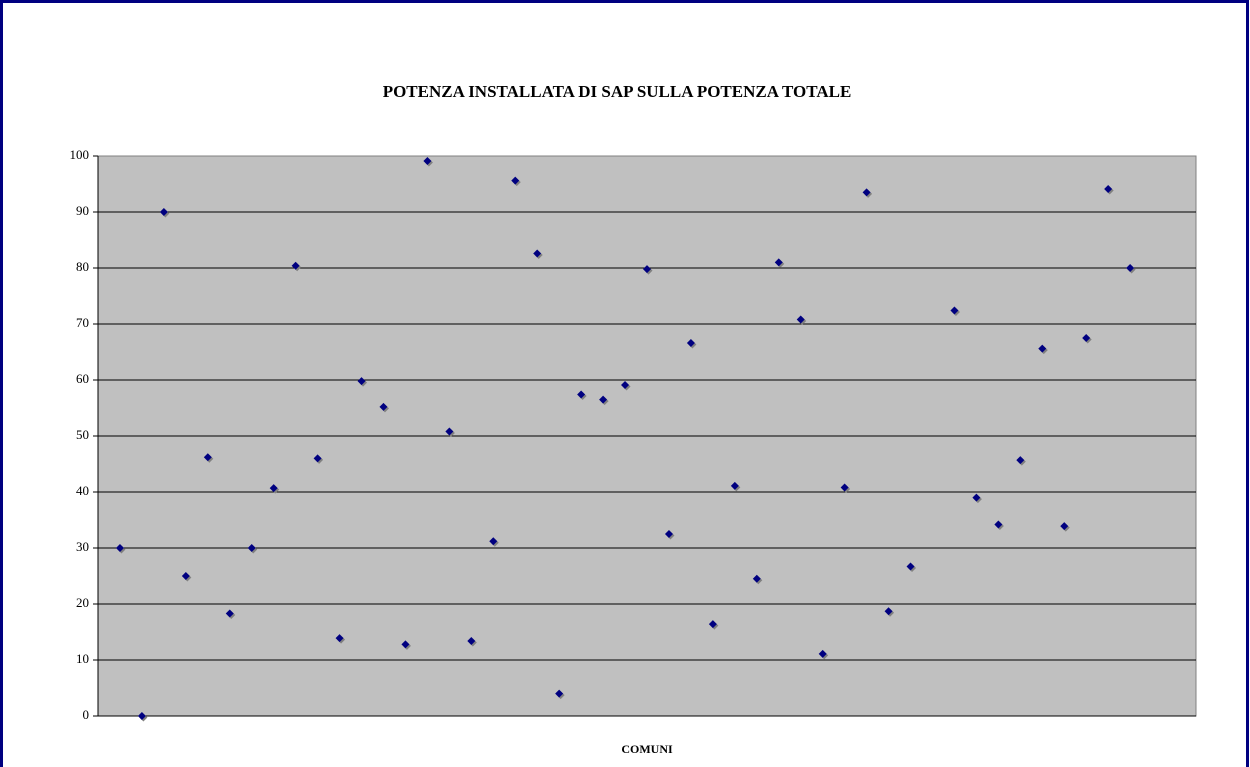 The height and width of the screenshot is (767, 1250). Describe the element at coordinates (647, 749) in the screenshot. I see `x-axis-label: COMUNI` at that location.